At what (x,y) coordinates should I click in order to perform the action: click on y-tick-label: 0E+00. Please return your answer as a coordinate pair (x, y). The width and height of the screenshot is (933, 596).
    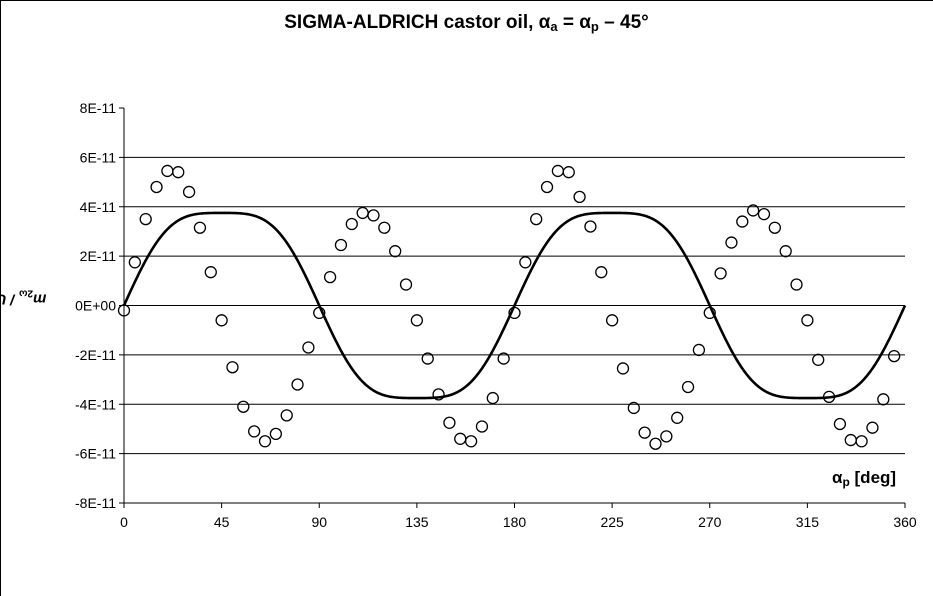
    Looking at the image, I should click on (95, 306).